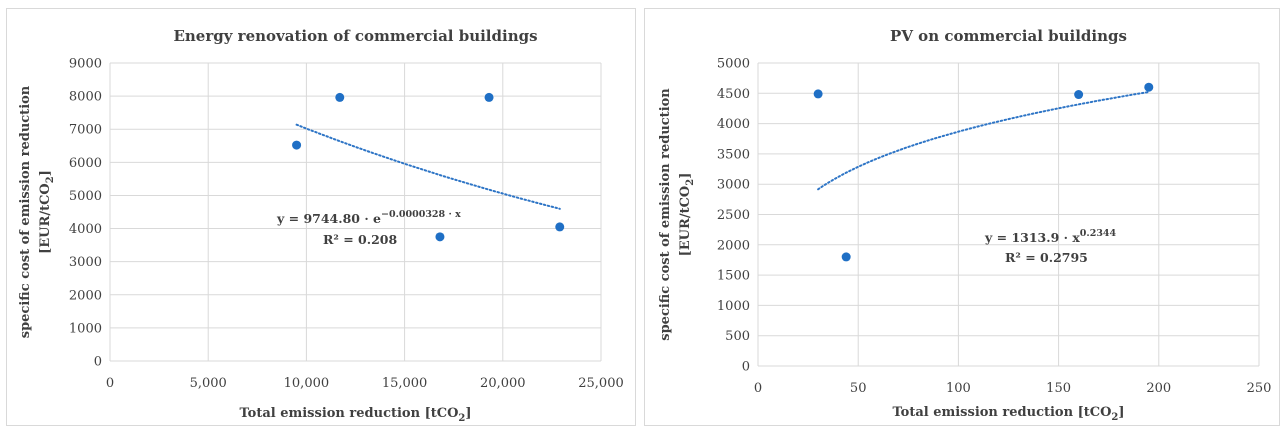 Image resolution: width=1285 pixels, height=430 pixels. I want to click on y-tick-label: 2500, so click(733, 215).